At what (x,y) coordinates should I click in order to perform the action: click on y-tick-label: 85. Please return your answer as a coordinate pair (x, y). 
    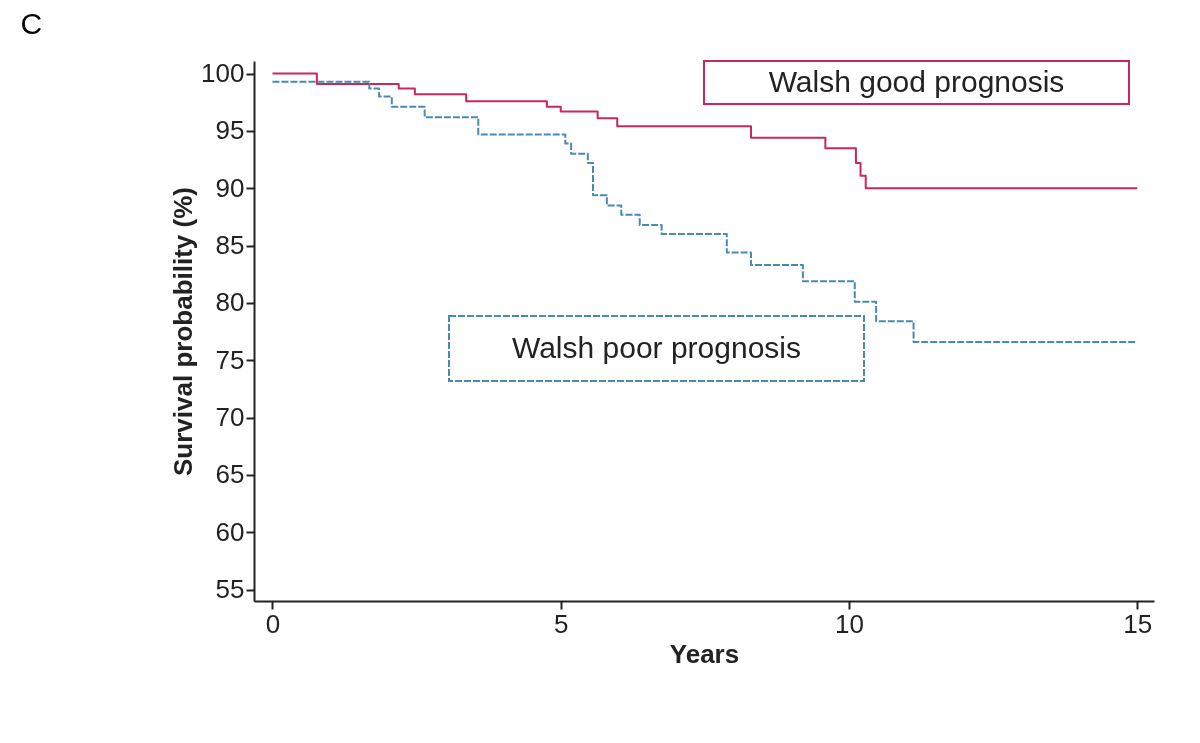
    Looking at the image, I should click on (230, 245).